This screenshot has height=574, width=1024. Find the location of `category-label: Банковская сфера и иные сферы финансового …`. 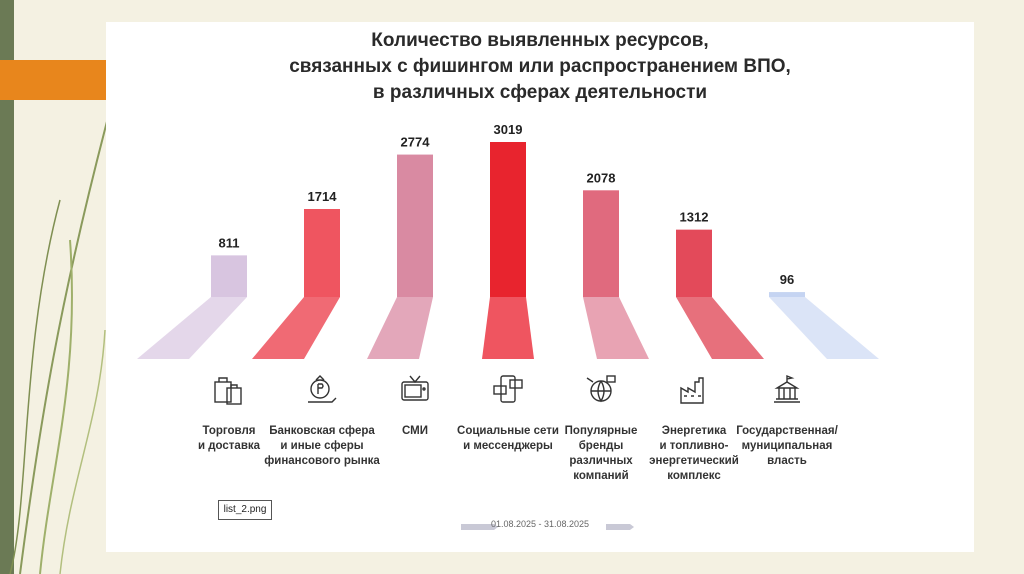

category-label: Банковская сфера и иные сферы финансового … is located at coordinates (322, 446).